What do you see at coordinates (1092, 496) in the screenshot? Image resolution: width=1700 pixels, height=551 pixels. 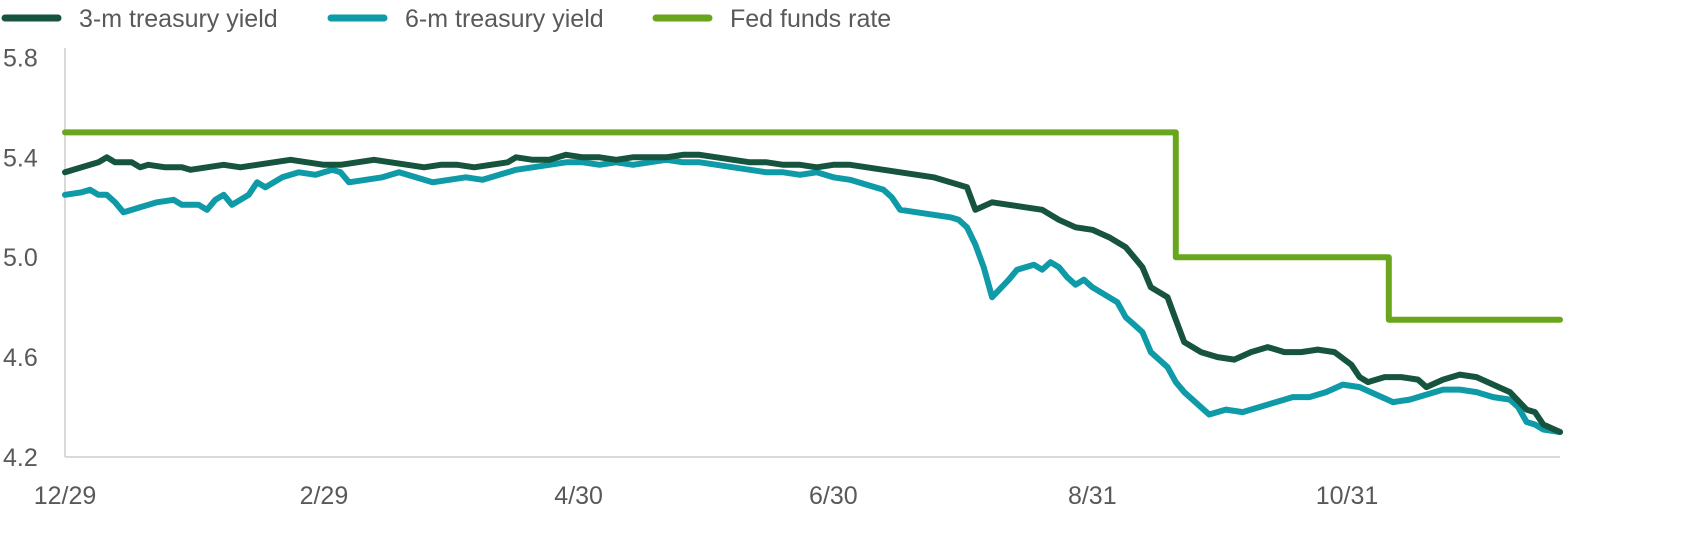 I see `x-tick-label: 8/31` at bounding box center [1092, 496].